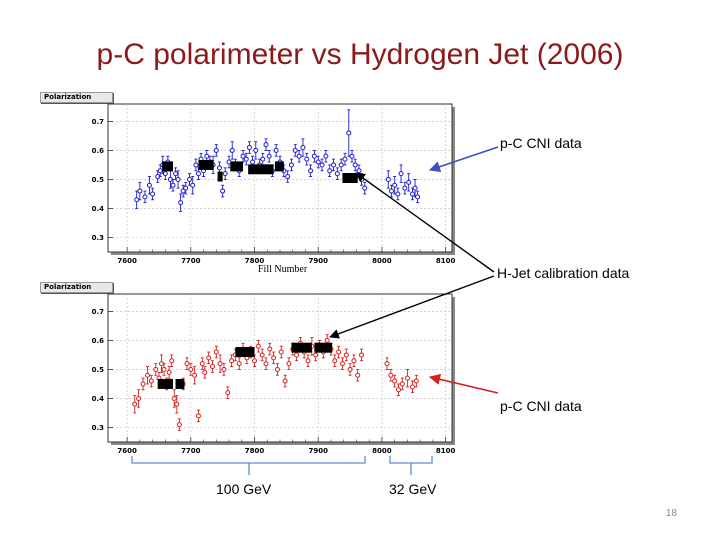 The height and width of the screenshot is (540, 720). What do you see at coordinates (98, 209) in the screenshot?
I see `top-y-tick-label: 0.4` at bounding box center [98, 209].